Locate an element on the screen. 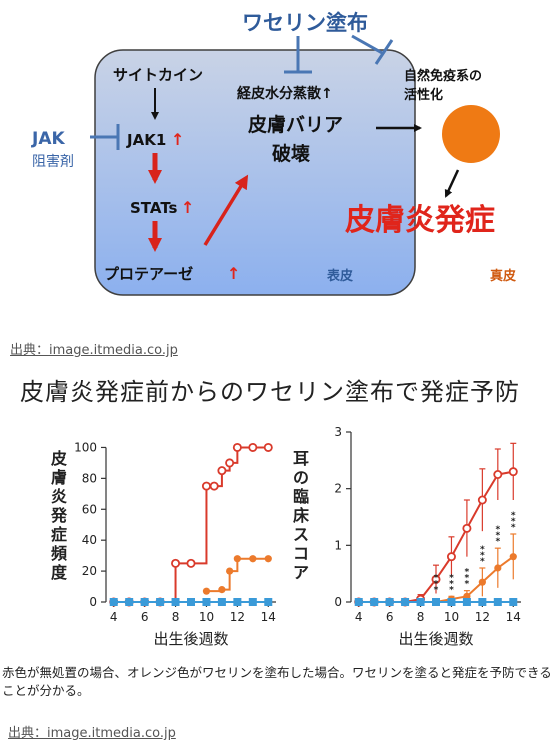  section-title: 皮膚炎発症前からのワセリン塗布で発症予防 is located at coordinates (270, 392).